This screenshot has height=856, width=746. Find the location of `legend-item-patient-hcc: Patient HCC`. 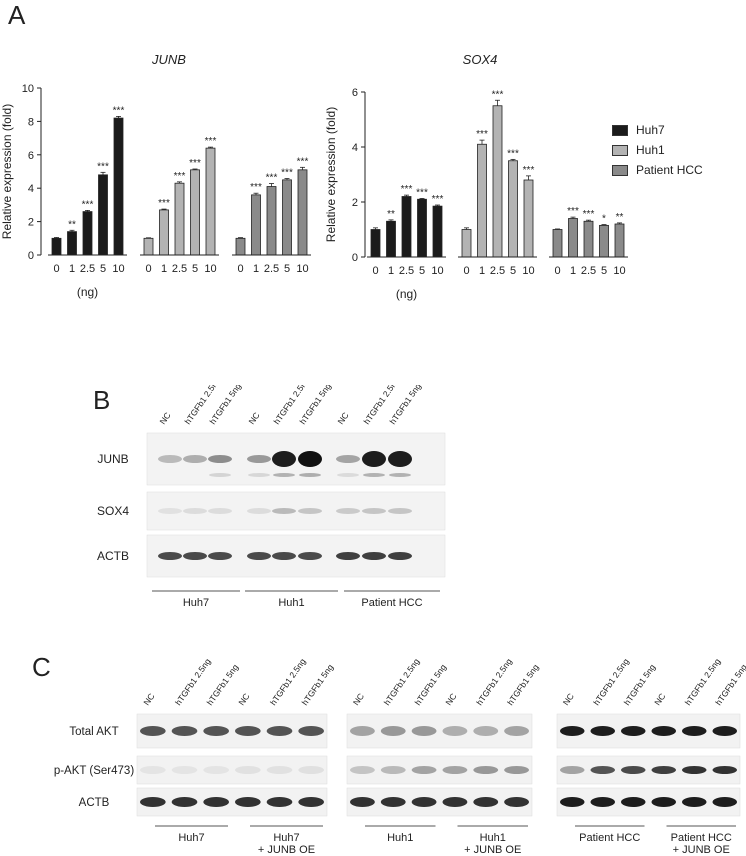

legend-item-patient-hcc: Patient HCC is located at coordinates (677, 170).